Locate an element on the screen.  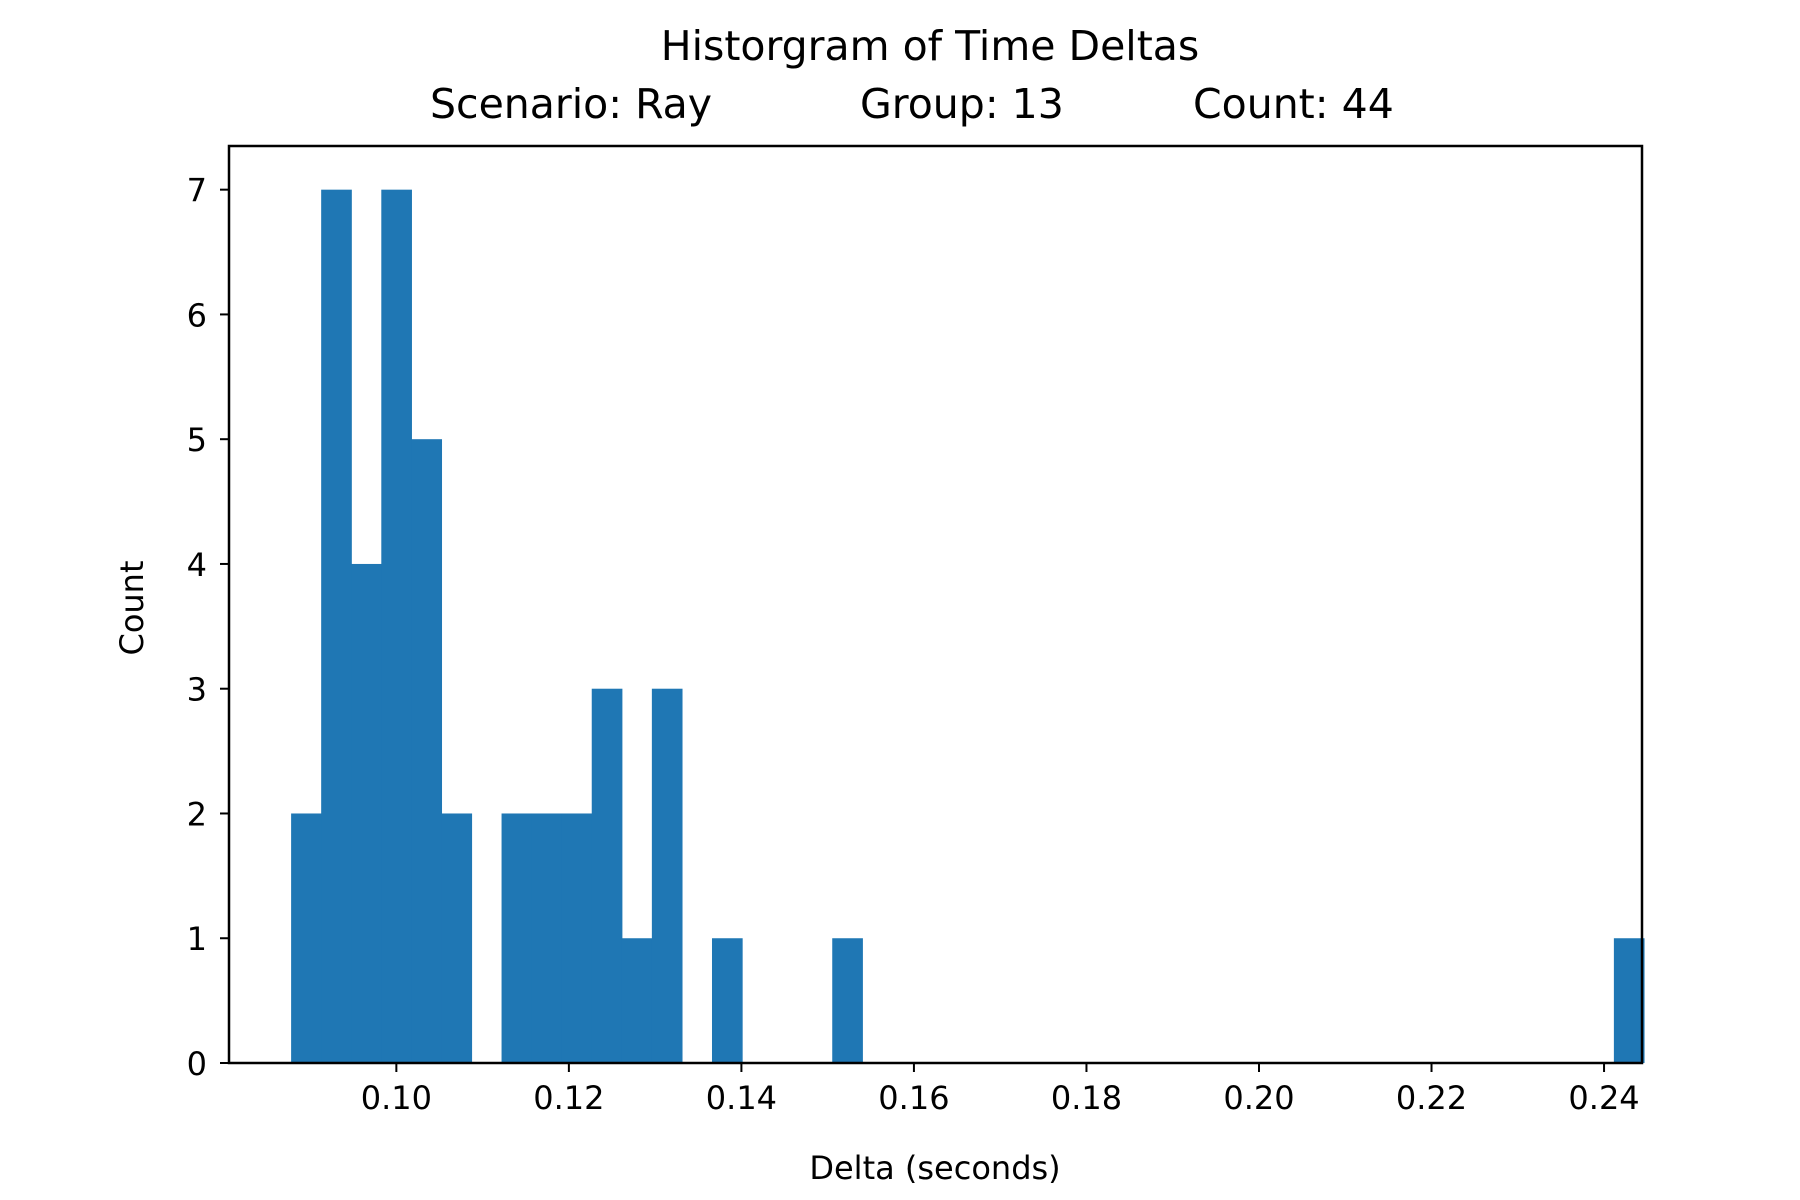
x-tick-label: 0.24 is located at coordinates (1603, 1098).